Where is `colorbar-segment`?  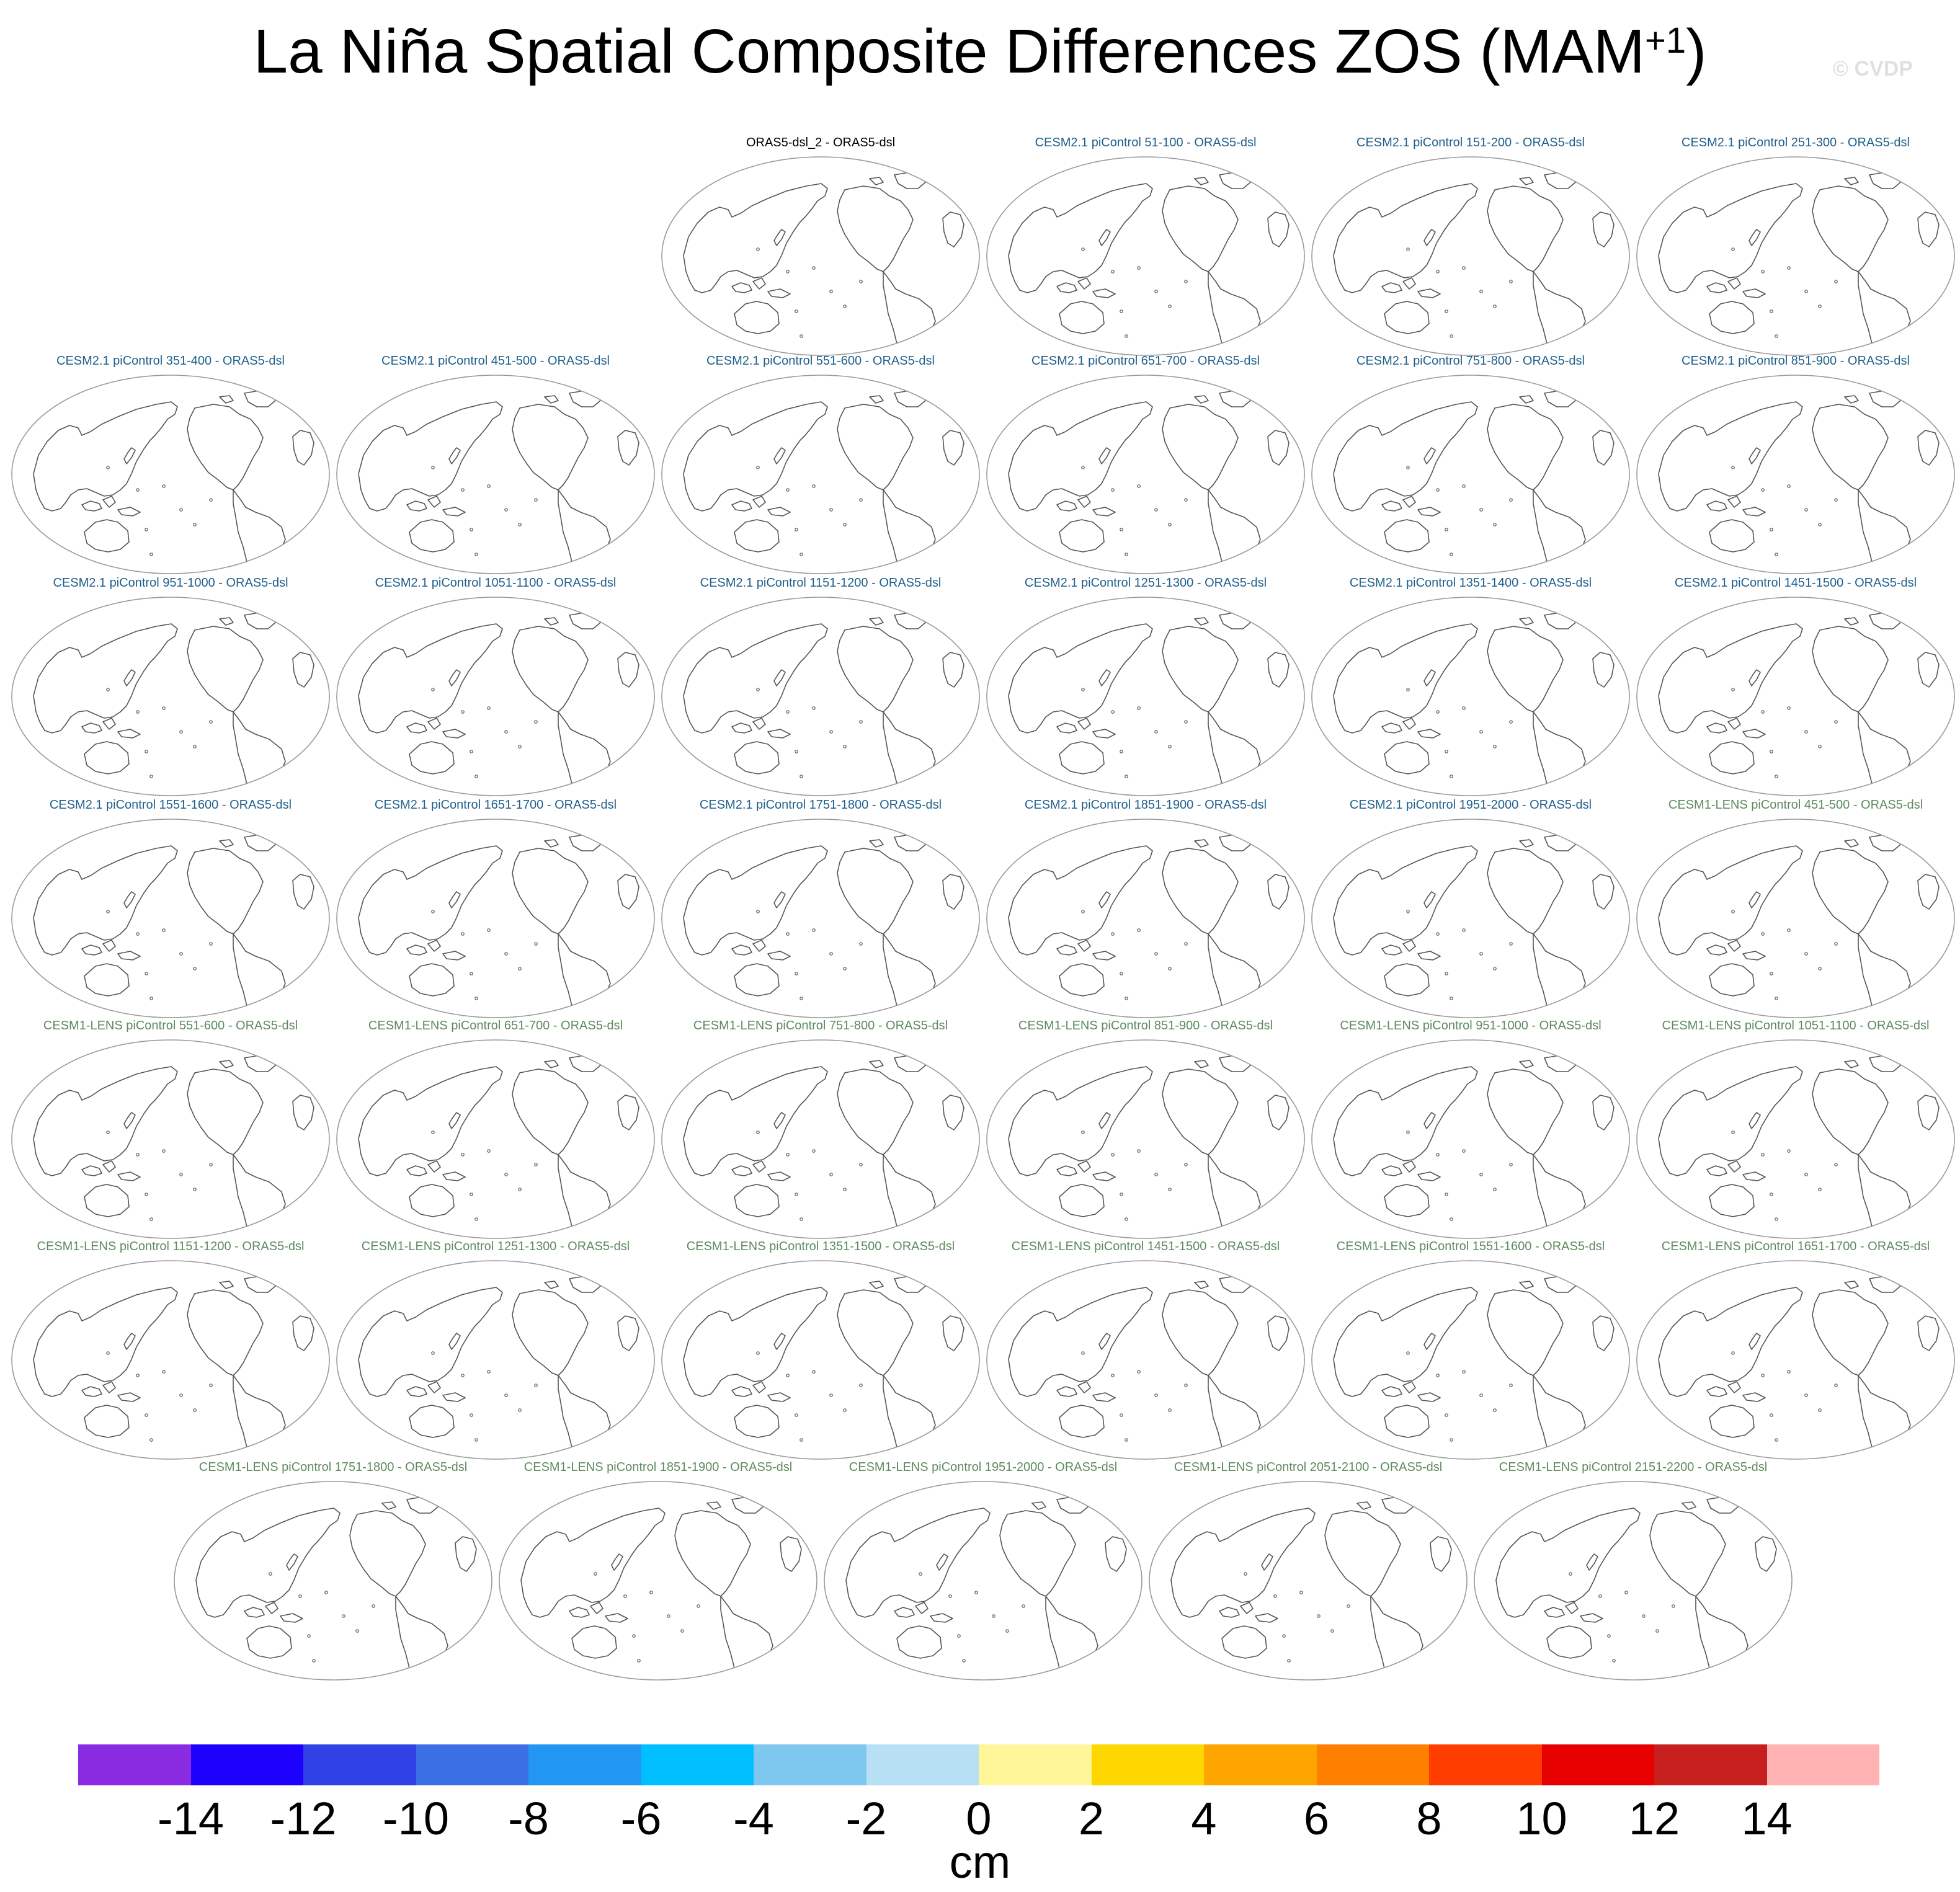
colorbar-segment is located at coordinates (1147, 1764).